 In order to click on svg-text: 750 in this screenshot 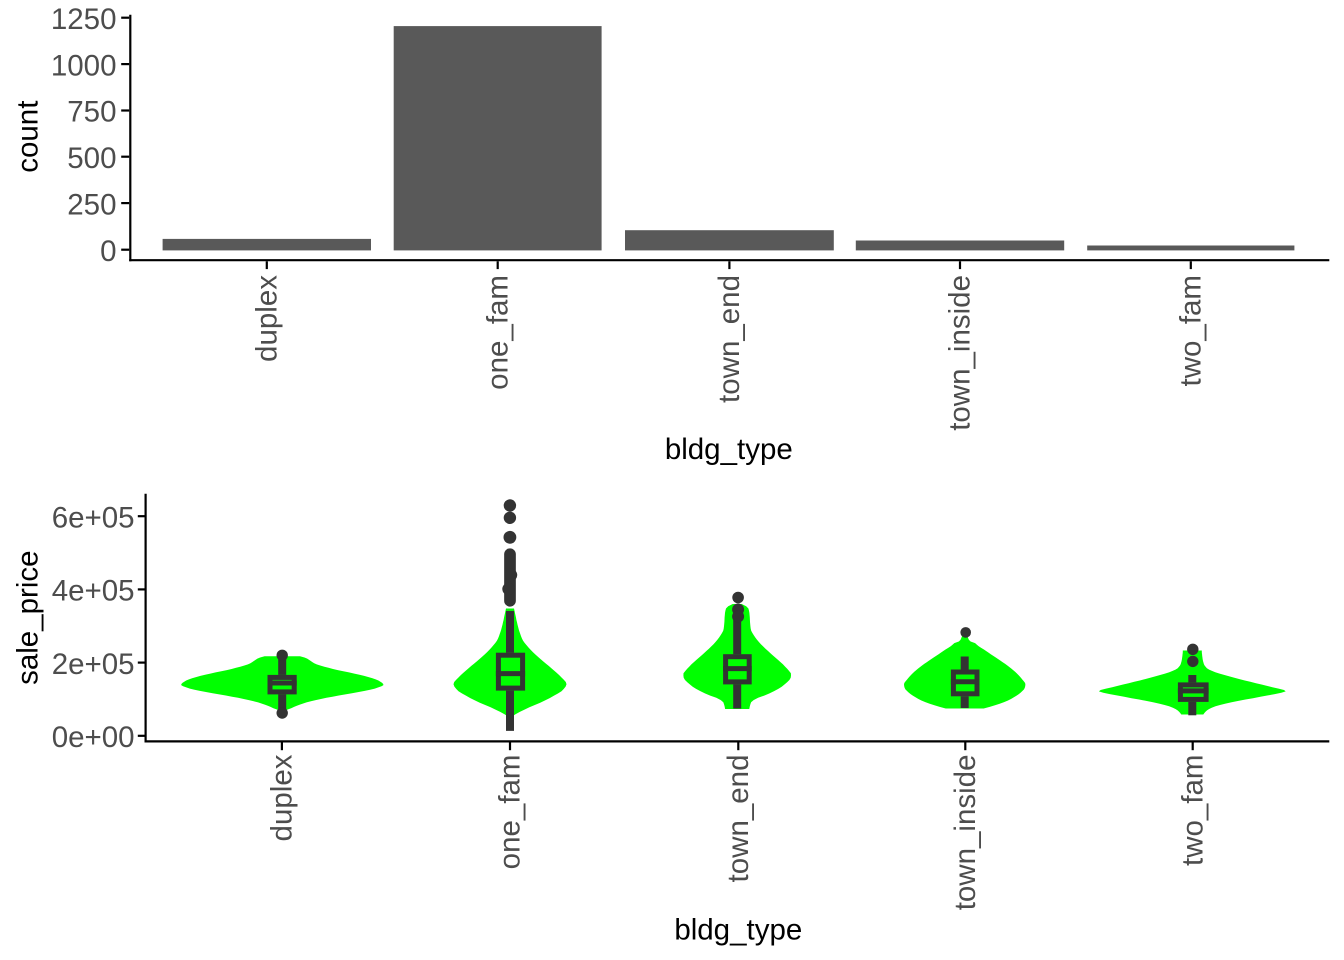, I will do `click(91, 112)`.